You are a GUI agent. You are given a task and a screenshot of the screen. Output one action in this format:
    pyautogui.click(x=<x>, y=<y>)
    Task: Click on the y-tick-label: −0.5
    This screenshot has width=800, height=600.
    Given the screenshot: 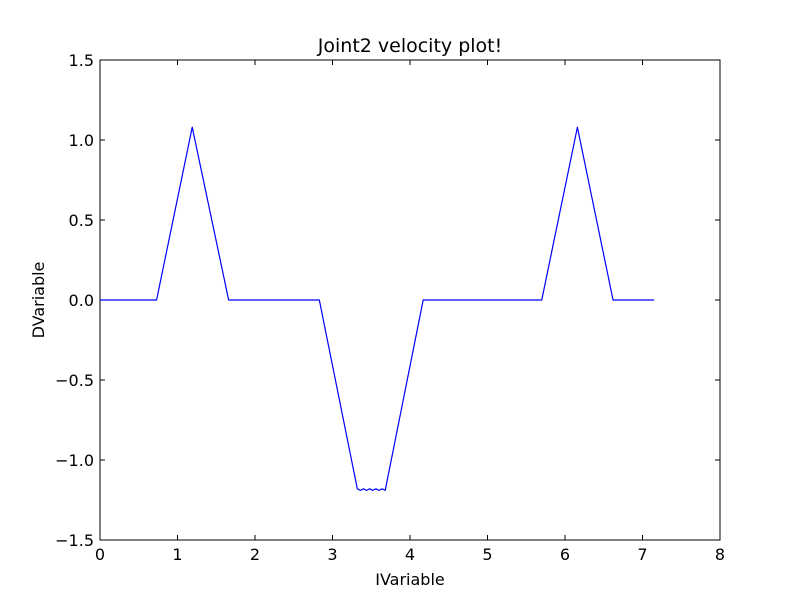 What is the action you would take?
    pyautogui.click(x=74, y=380)
    